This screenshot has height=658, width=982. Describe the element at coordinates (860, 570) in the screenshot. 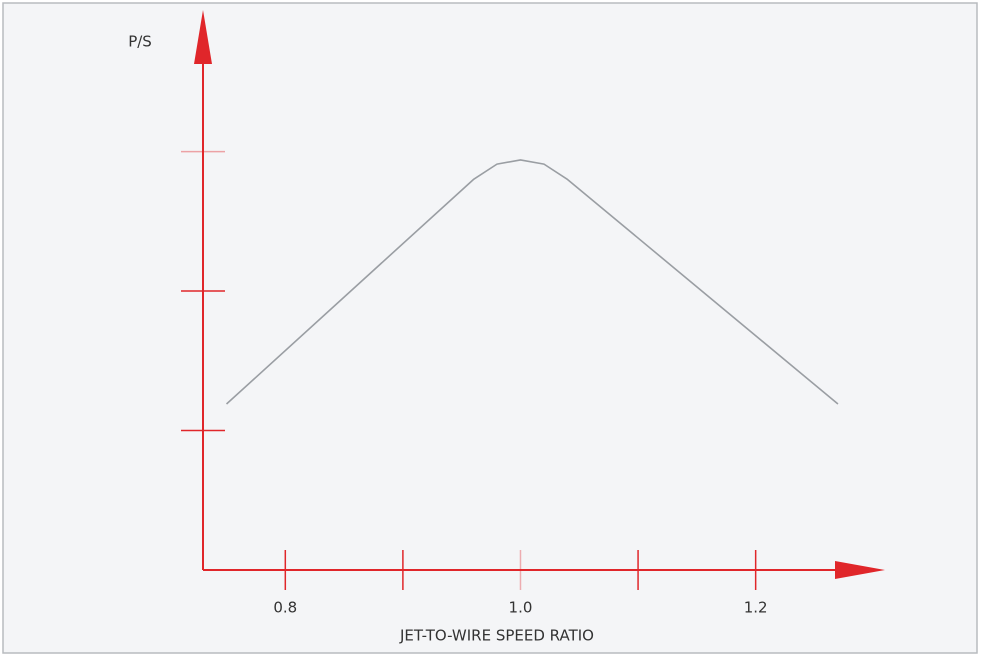

I see `x-axis-arrow` at that location.